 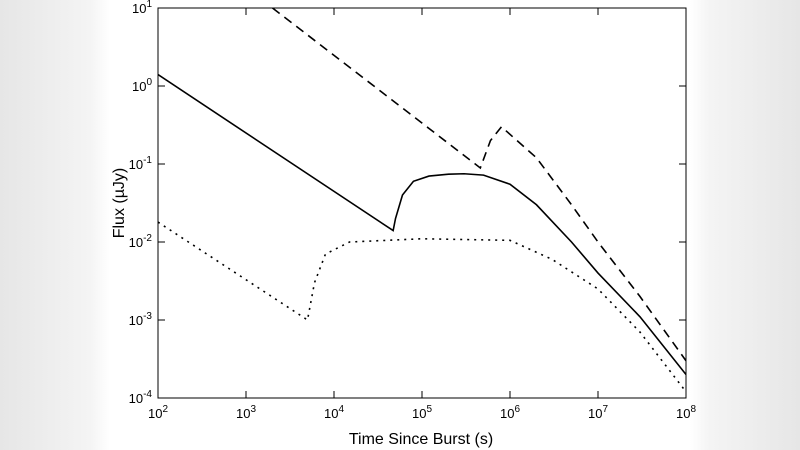 What do you see at coordinates (341, 409) in the screenshot?
I see `tick-exponent: 4` at bounding box center [341, 409].